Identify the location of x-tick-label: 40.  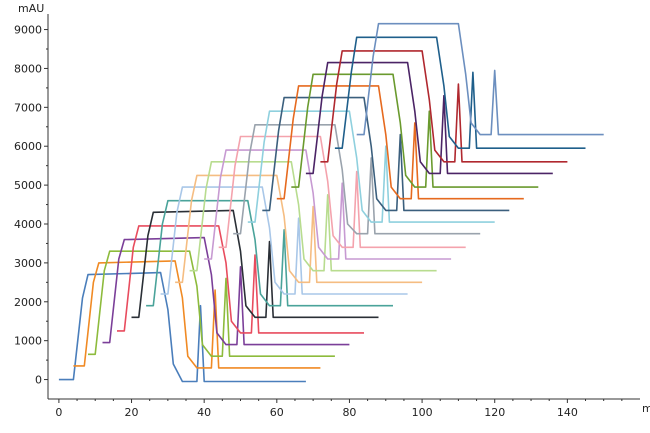
(204, 412).